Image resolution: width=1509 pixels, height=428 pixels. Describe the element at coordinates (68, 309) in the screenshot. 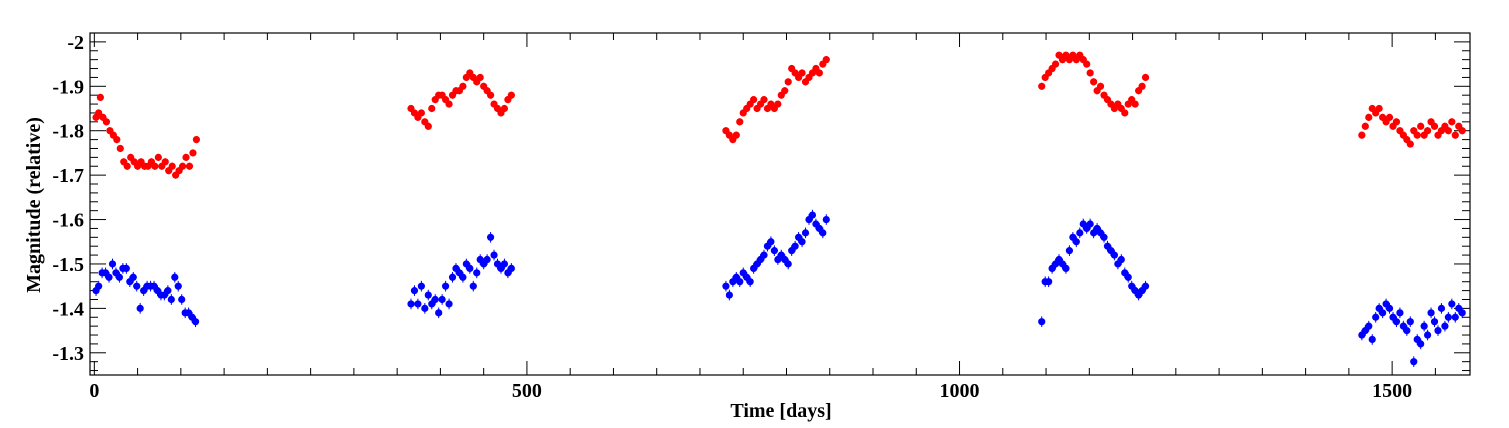

I see `y-tick-label: -1.4` at that location.